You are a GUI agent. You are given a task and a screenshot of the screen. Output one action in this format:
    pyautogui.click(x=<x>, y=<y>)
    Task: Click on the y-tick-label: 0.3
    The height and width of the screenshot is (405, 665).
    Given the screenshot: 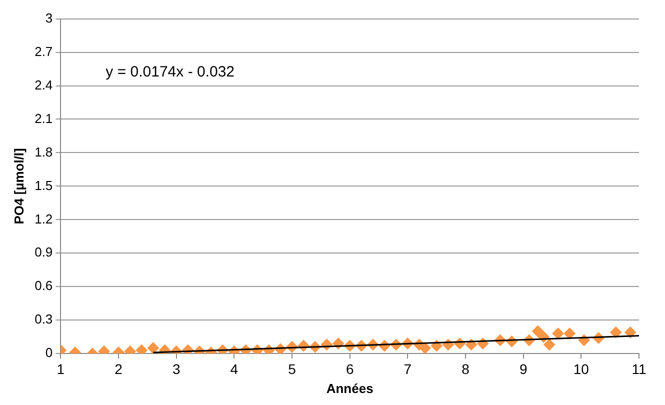 What is the action you would take?
    pyautogui.click(x=43, y=319)
    